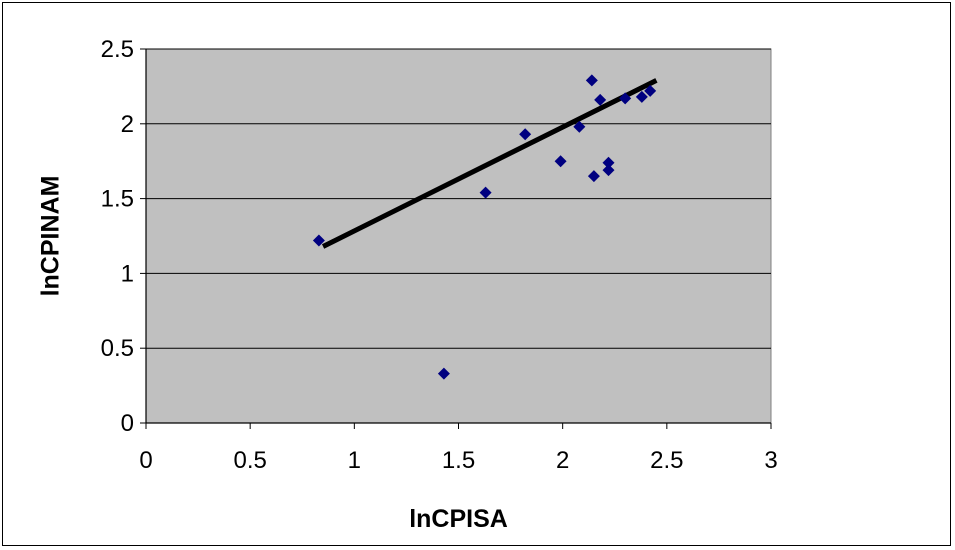 Image resolution: width=955 pixels, height=550 pixels. I want to click on y-tick-label: 1, so click(127, 273).